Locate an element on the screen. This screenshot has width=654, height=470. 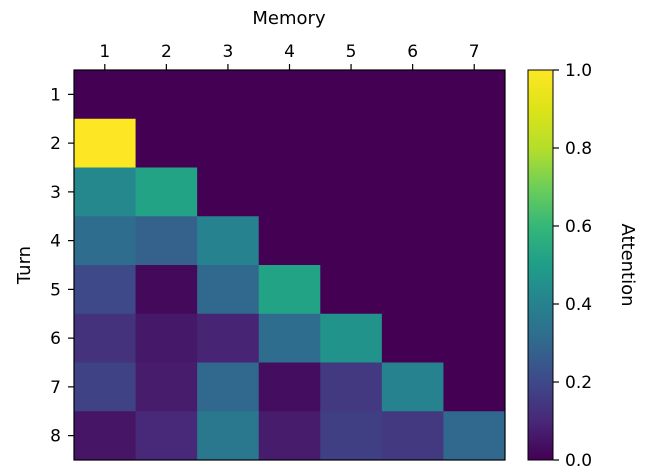
x-tick-label: 7 is located at coordinates (474, 52).